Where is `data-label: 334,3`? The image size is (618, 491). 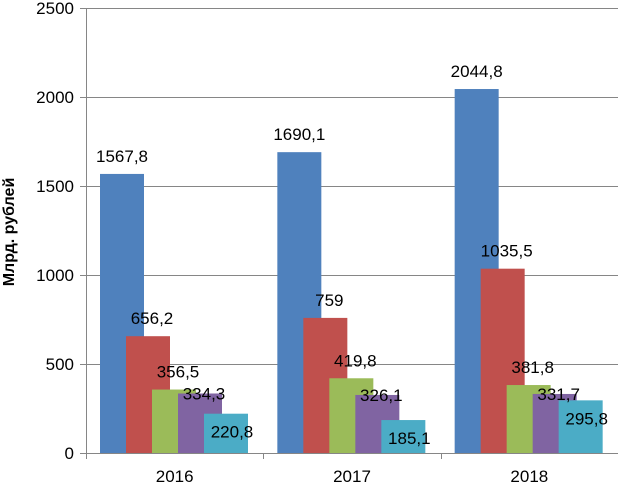
data-label: 334,3 is located at coordinates (204, 393).